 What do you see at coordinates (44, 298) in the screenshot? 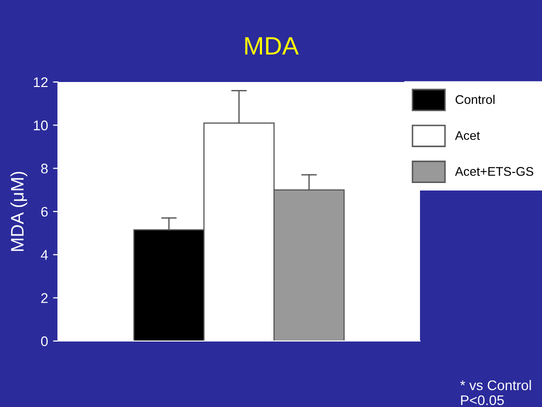
I see `y-tick-label: 2` at bounding box center [44, 298].